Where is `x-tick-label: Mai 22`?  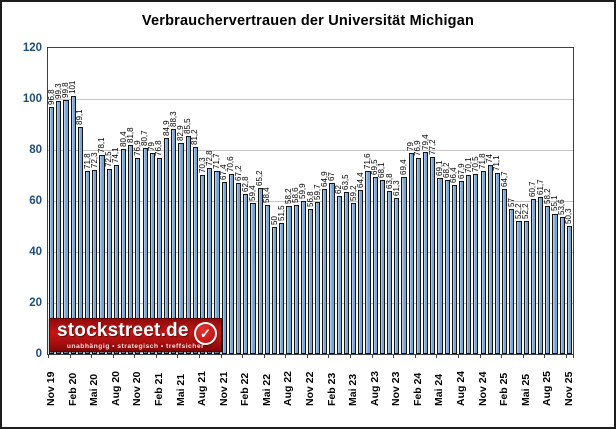
x-tick-label: Mai 22 is located at coordinates (266, 389).